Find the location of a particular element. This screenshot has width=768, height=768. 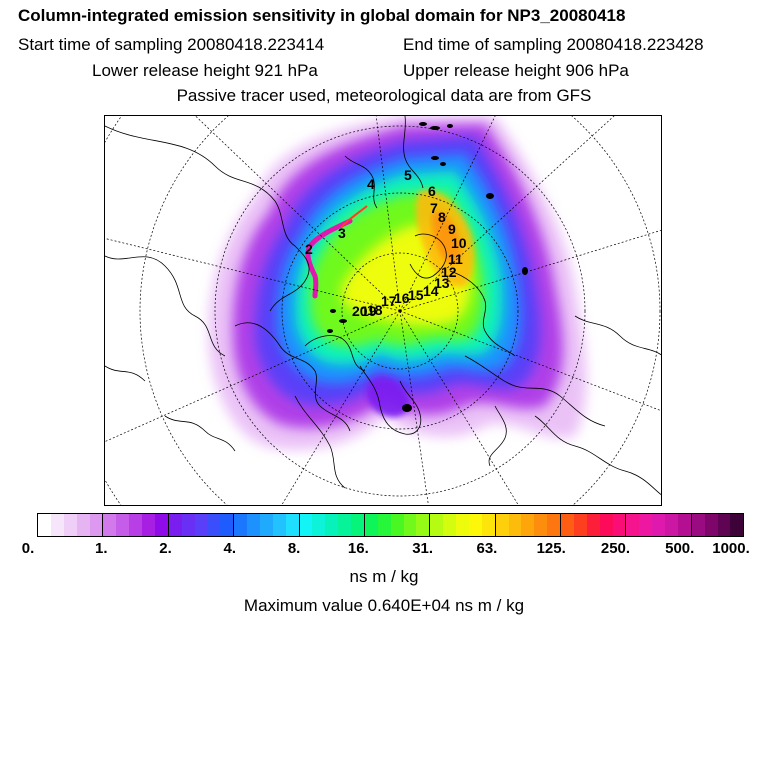

islands is located at coordinates (427, 267).